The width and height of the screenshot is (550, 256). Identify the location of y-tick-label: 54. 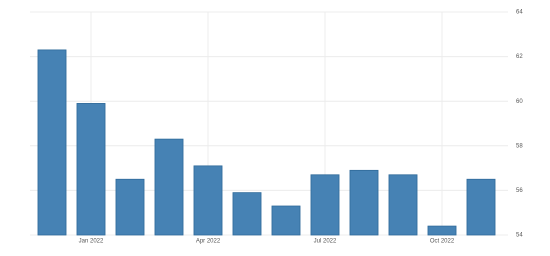
(519, 236).